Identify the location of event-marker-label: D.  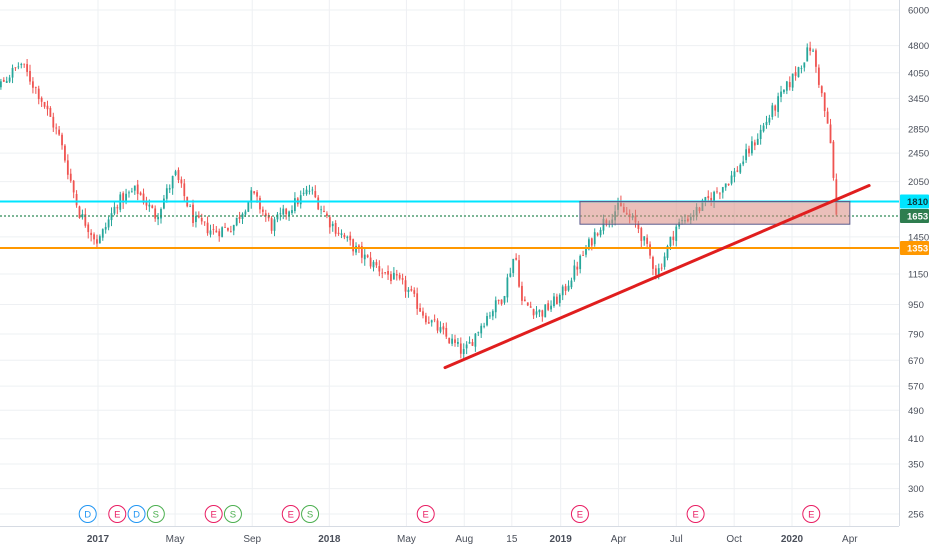
(87, 515).